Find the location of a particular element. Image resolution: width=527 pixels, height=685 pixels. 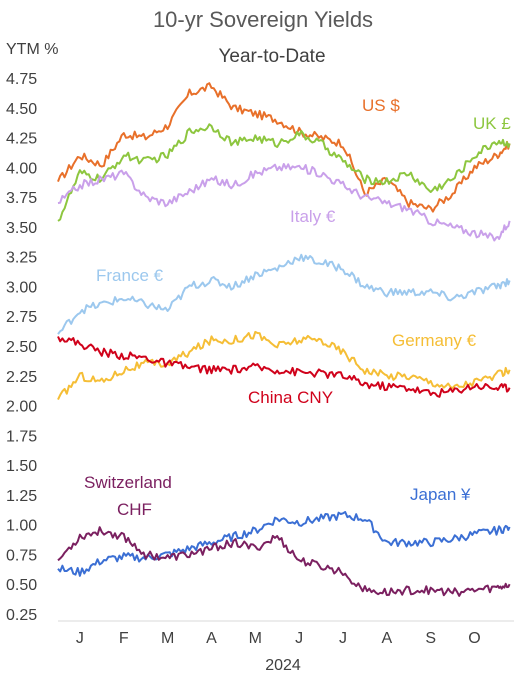

y-tick-label: 0.75 is located at coordinates (21, 555).